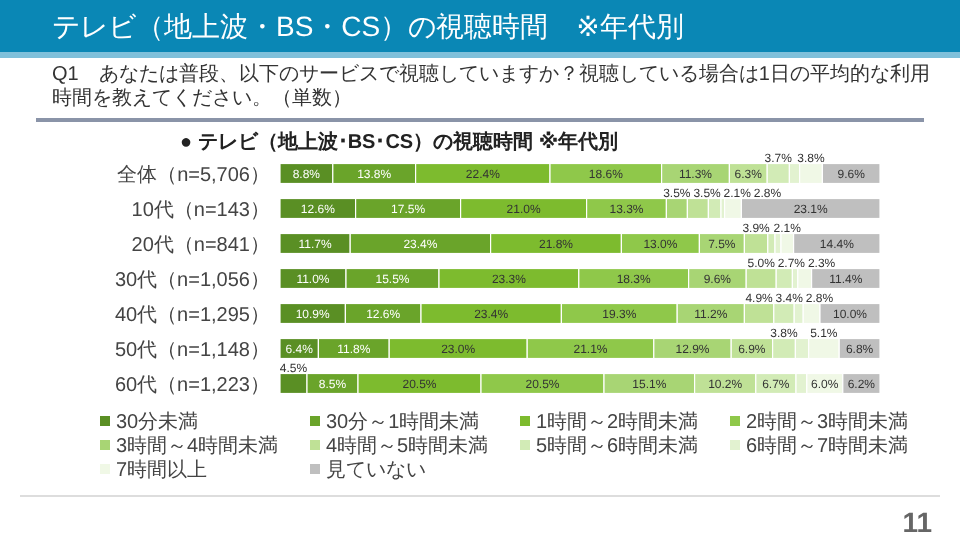 The image size is (960, 540). I want to click on y-tick-label: 全体（n=5,706）, so click(193, 174).